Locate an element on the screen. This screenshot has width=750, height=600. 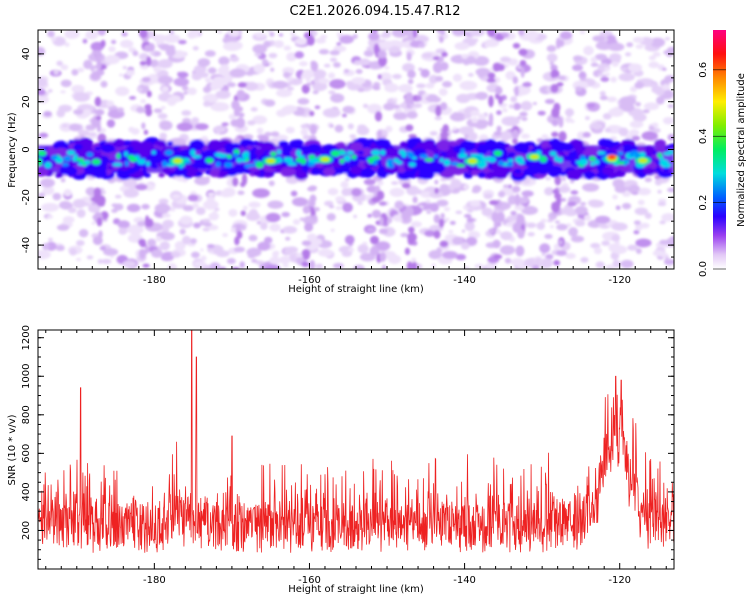
spectrogram-x-tick-label: -160 is located at coordinates (309, 280).